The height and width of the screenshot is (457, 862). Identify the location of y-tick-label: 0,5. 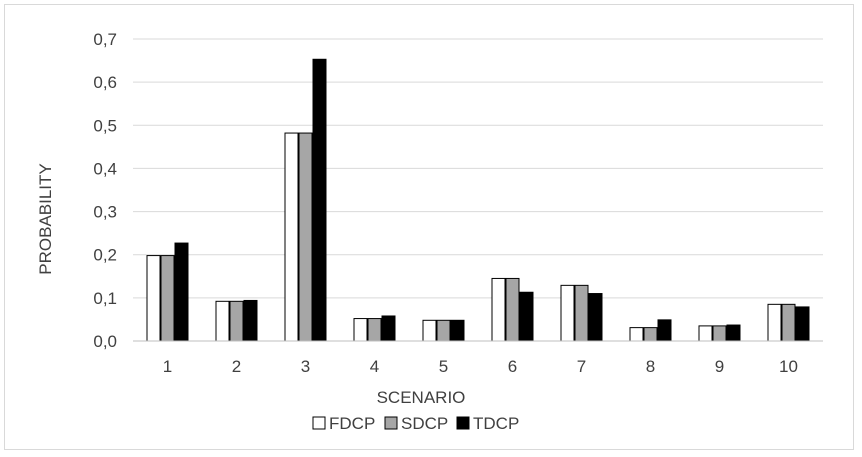
(105, 125).